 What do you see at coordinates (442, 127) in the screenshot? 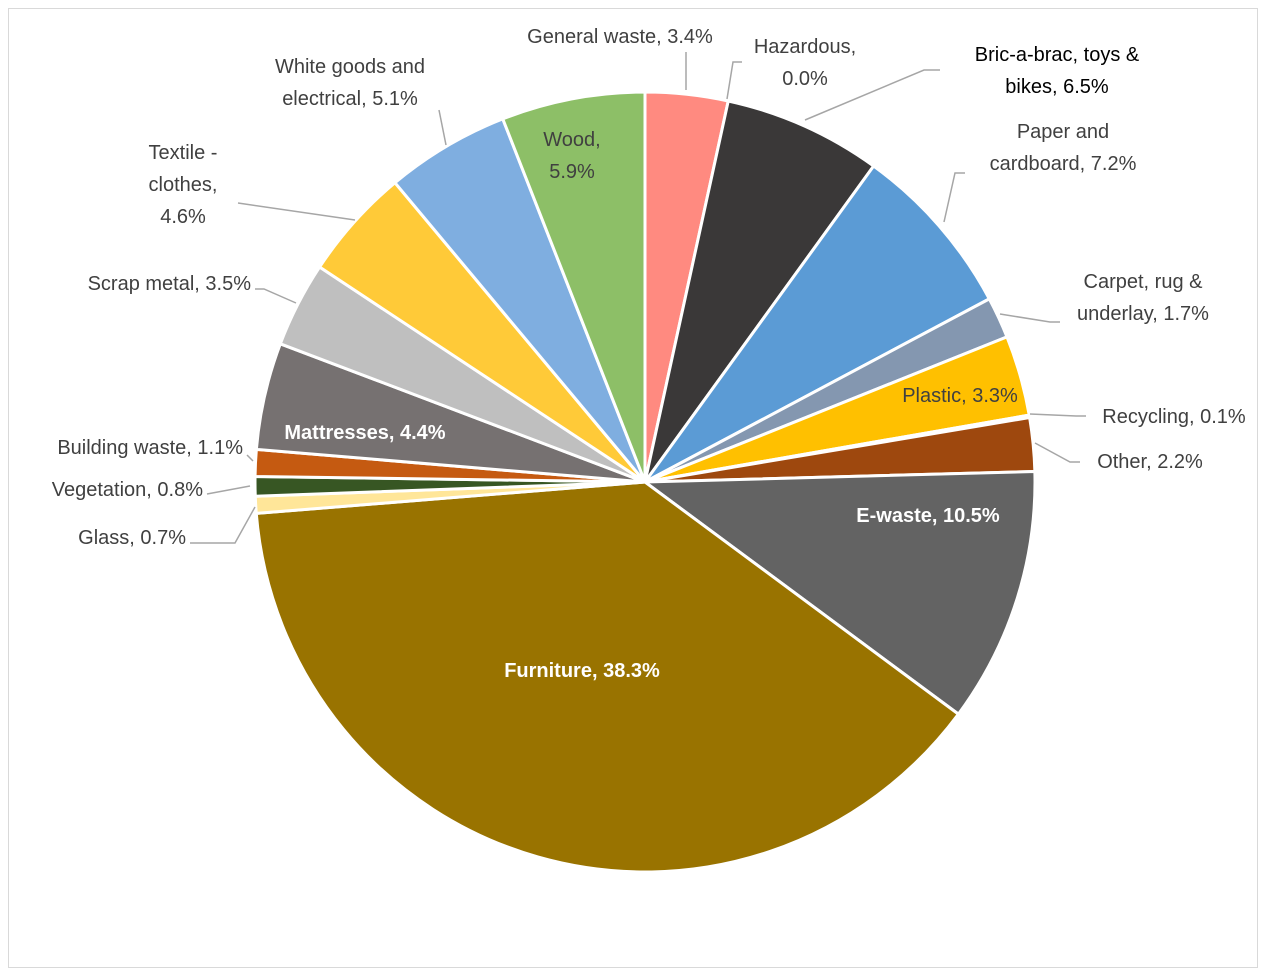
I see `leader-line-white-goods` at bounding box center [442, 127].